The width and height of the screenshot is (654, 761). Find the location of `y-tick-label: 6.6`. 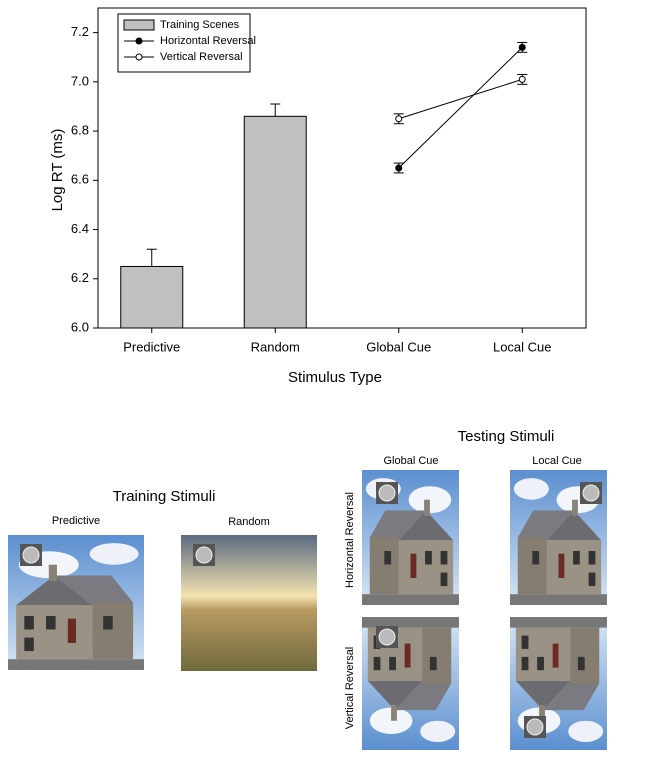

y-tick-label: 6.6 is located at coordinates (80, 179).